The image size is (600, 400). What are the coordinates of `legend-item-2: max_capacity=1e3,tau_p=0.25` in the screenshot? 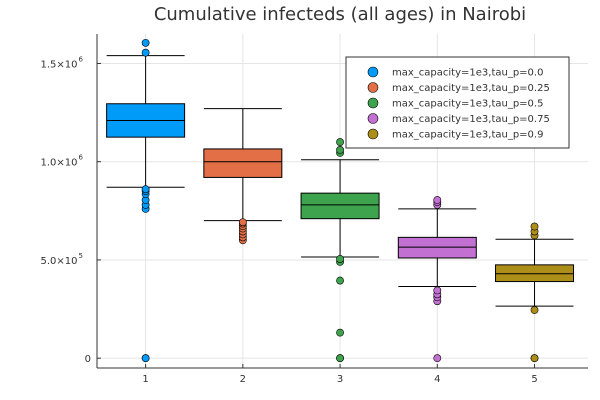 It's located at (458, 88).